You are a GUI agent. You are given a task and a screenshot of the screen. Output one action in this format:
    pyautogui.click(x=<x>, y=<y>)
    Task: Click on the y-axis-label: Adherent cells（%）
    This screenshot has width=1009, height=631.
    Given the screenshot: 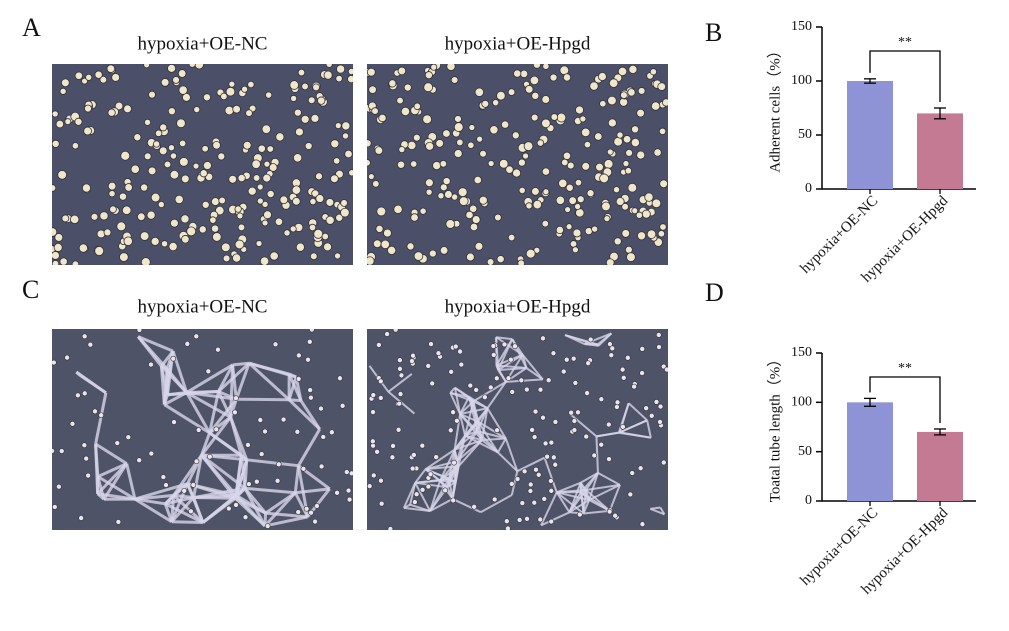 What is the action you would take?
    pyautogui.click(x=774, y=108)
    